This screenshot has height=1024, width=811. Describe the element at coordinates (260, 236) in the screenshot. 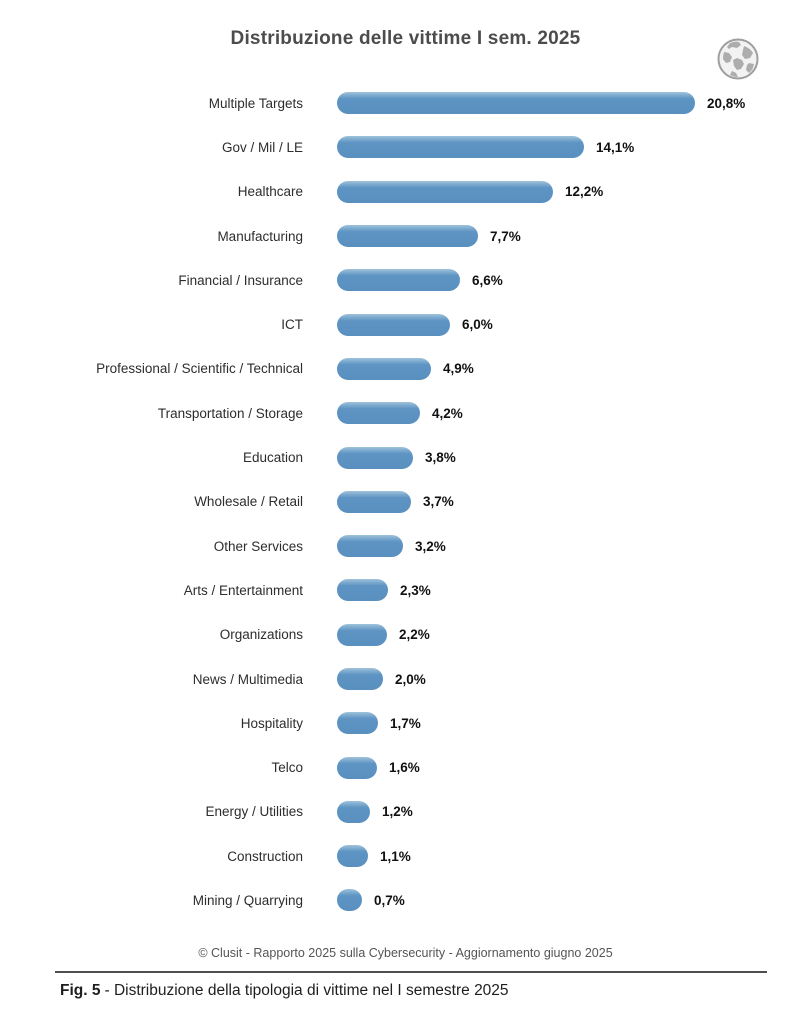

I see `category-label: Manufacturing` at that location.